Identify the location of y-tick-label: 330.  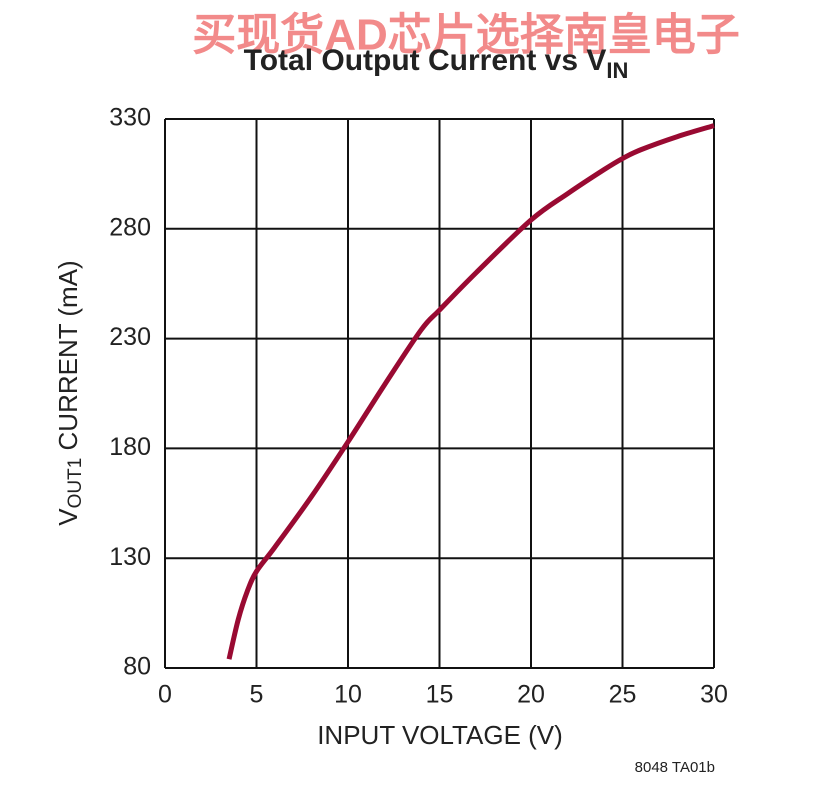
(130, 118).